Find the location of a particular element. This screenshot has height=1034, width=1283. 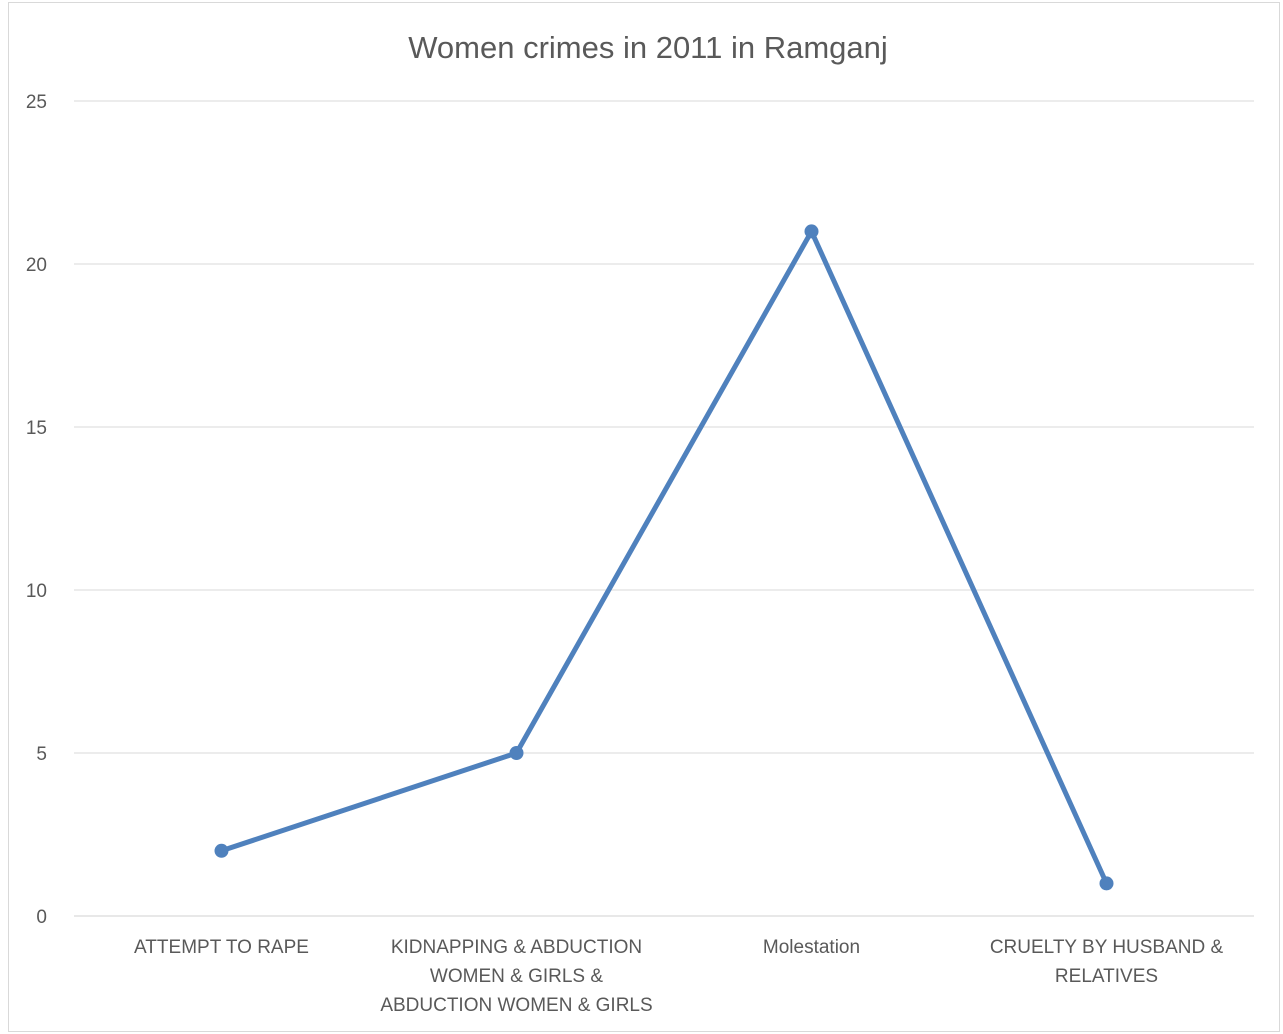

y-tick-label: 10 is located at coordinates (36, 591).